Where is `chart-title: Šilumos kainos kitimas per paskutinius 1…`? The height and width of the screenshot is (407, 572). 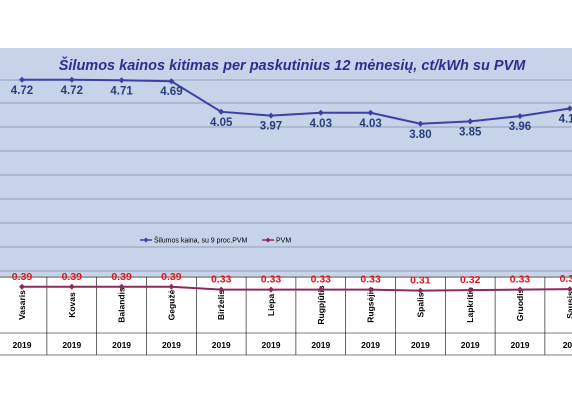 chart-title: Šilumos kainos kitimas per paskutinius 1… is located at coordinates (292, 65).